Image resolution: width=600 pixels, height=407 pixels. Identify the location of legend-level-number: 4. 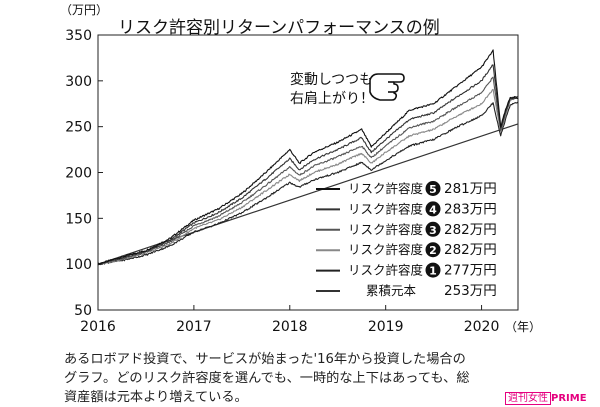
(433, 209).